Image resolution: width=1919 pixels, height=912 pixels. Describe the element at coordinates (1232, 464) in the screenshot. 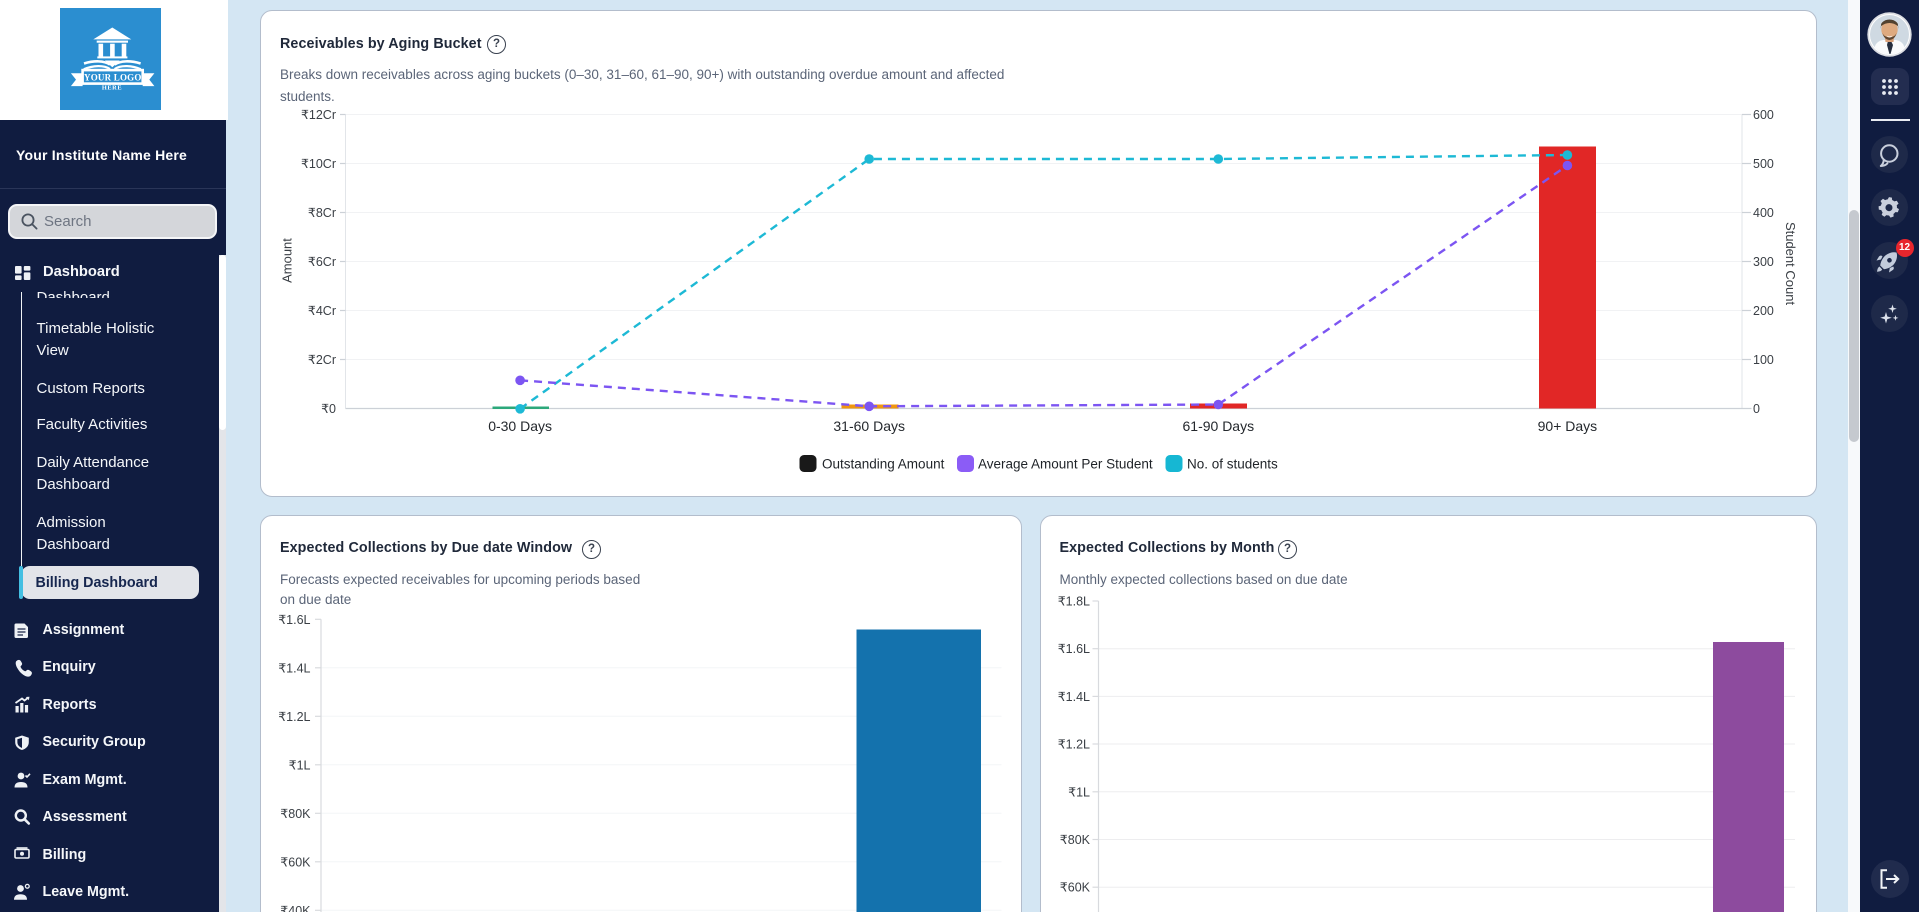

I see `svg-text: No. of students` at that location.